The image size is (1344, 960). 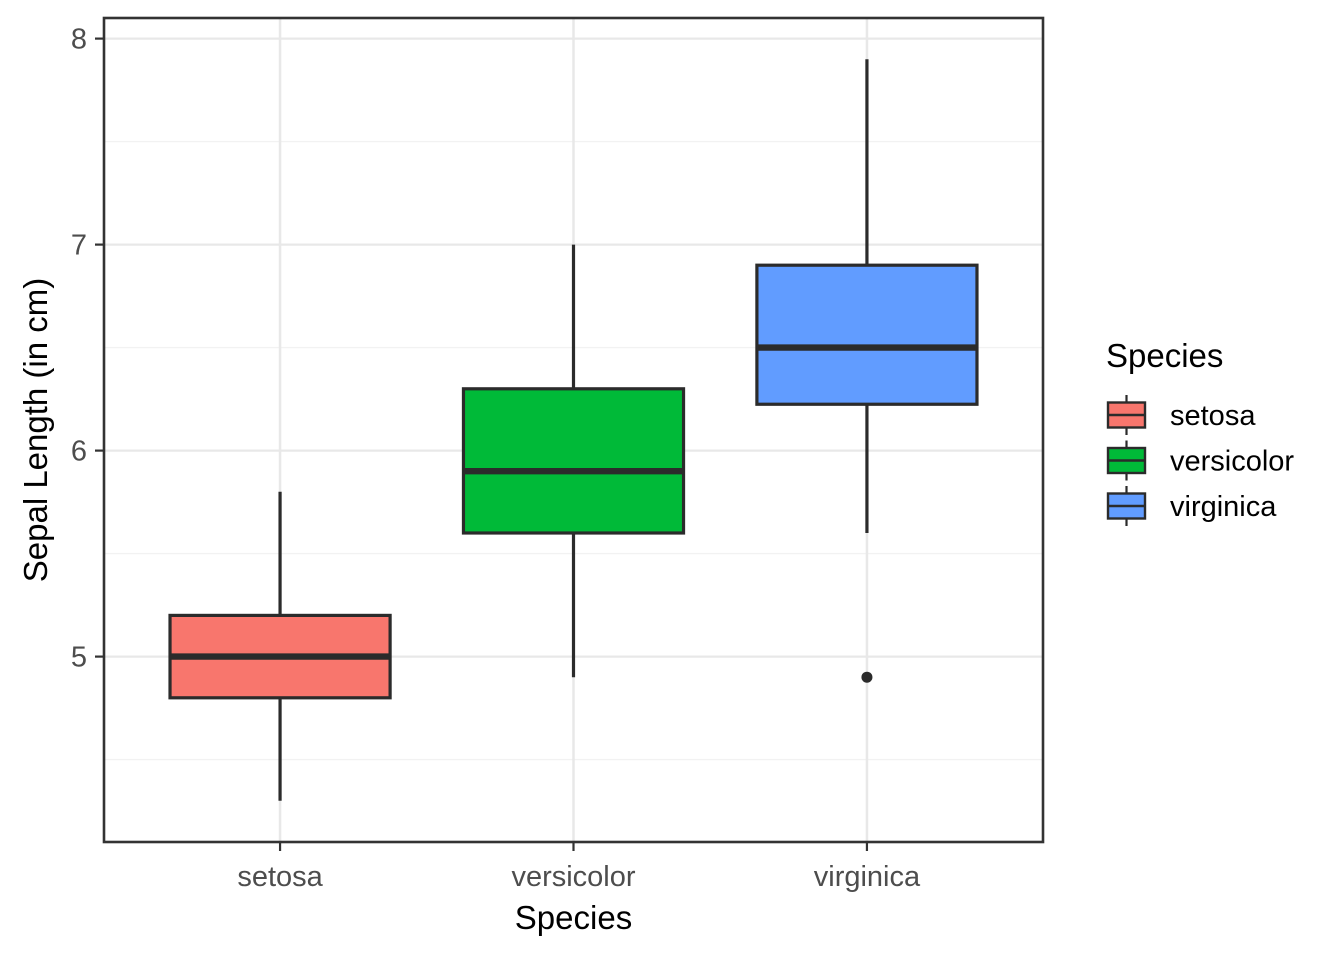 What do you see at coordinates (867, 877) in the screenshot?
I see `x-tick-label: virginica` at bounding box center [867, 877].